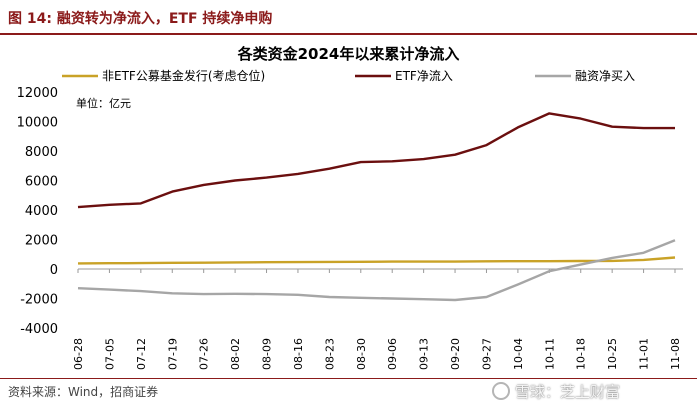 Image resolution: width=697 pixels, height=406 pixels. I want to click on y-tick-label: 4000, so click(41, 211).